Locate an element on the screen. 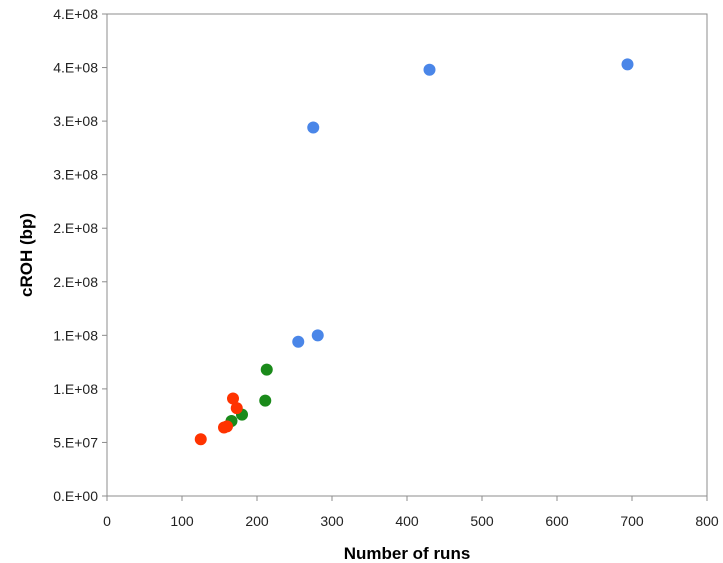 Image resolution: width=723 pixels, height=563 pixels. x-tick-label: 0 is located at coordinates (107, 521).